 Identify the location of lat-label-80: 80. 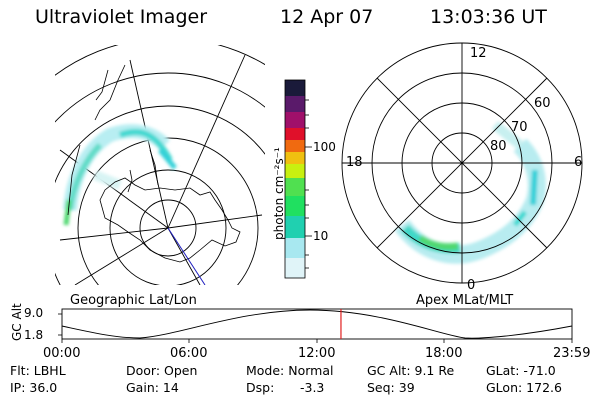
(498, 146).